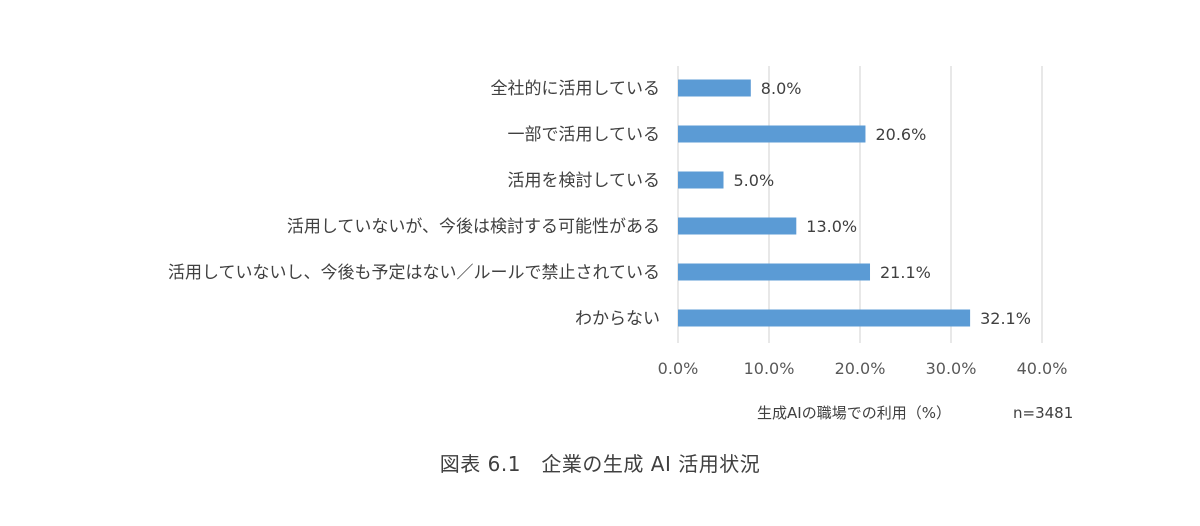 Image resolution: width=1200 pixels, height=526 pixels. Describe the element at coordinates (831, 226) in the screenshot. I see `data-label: 13.0%` at that location.